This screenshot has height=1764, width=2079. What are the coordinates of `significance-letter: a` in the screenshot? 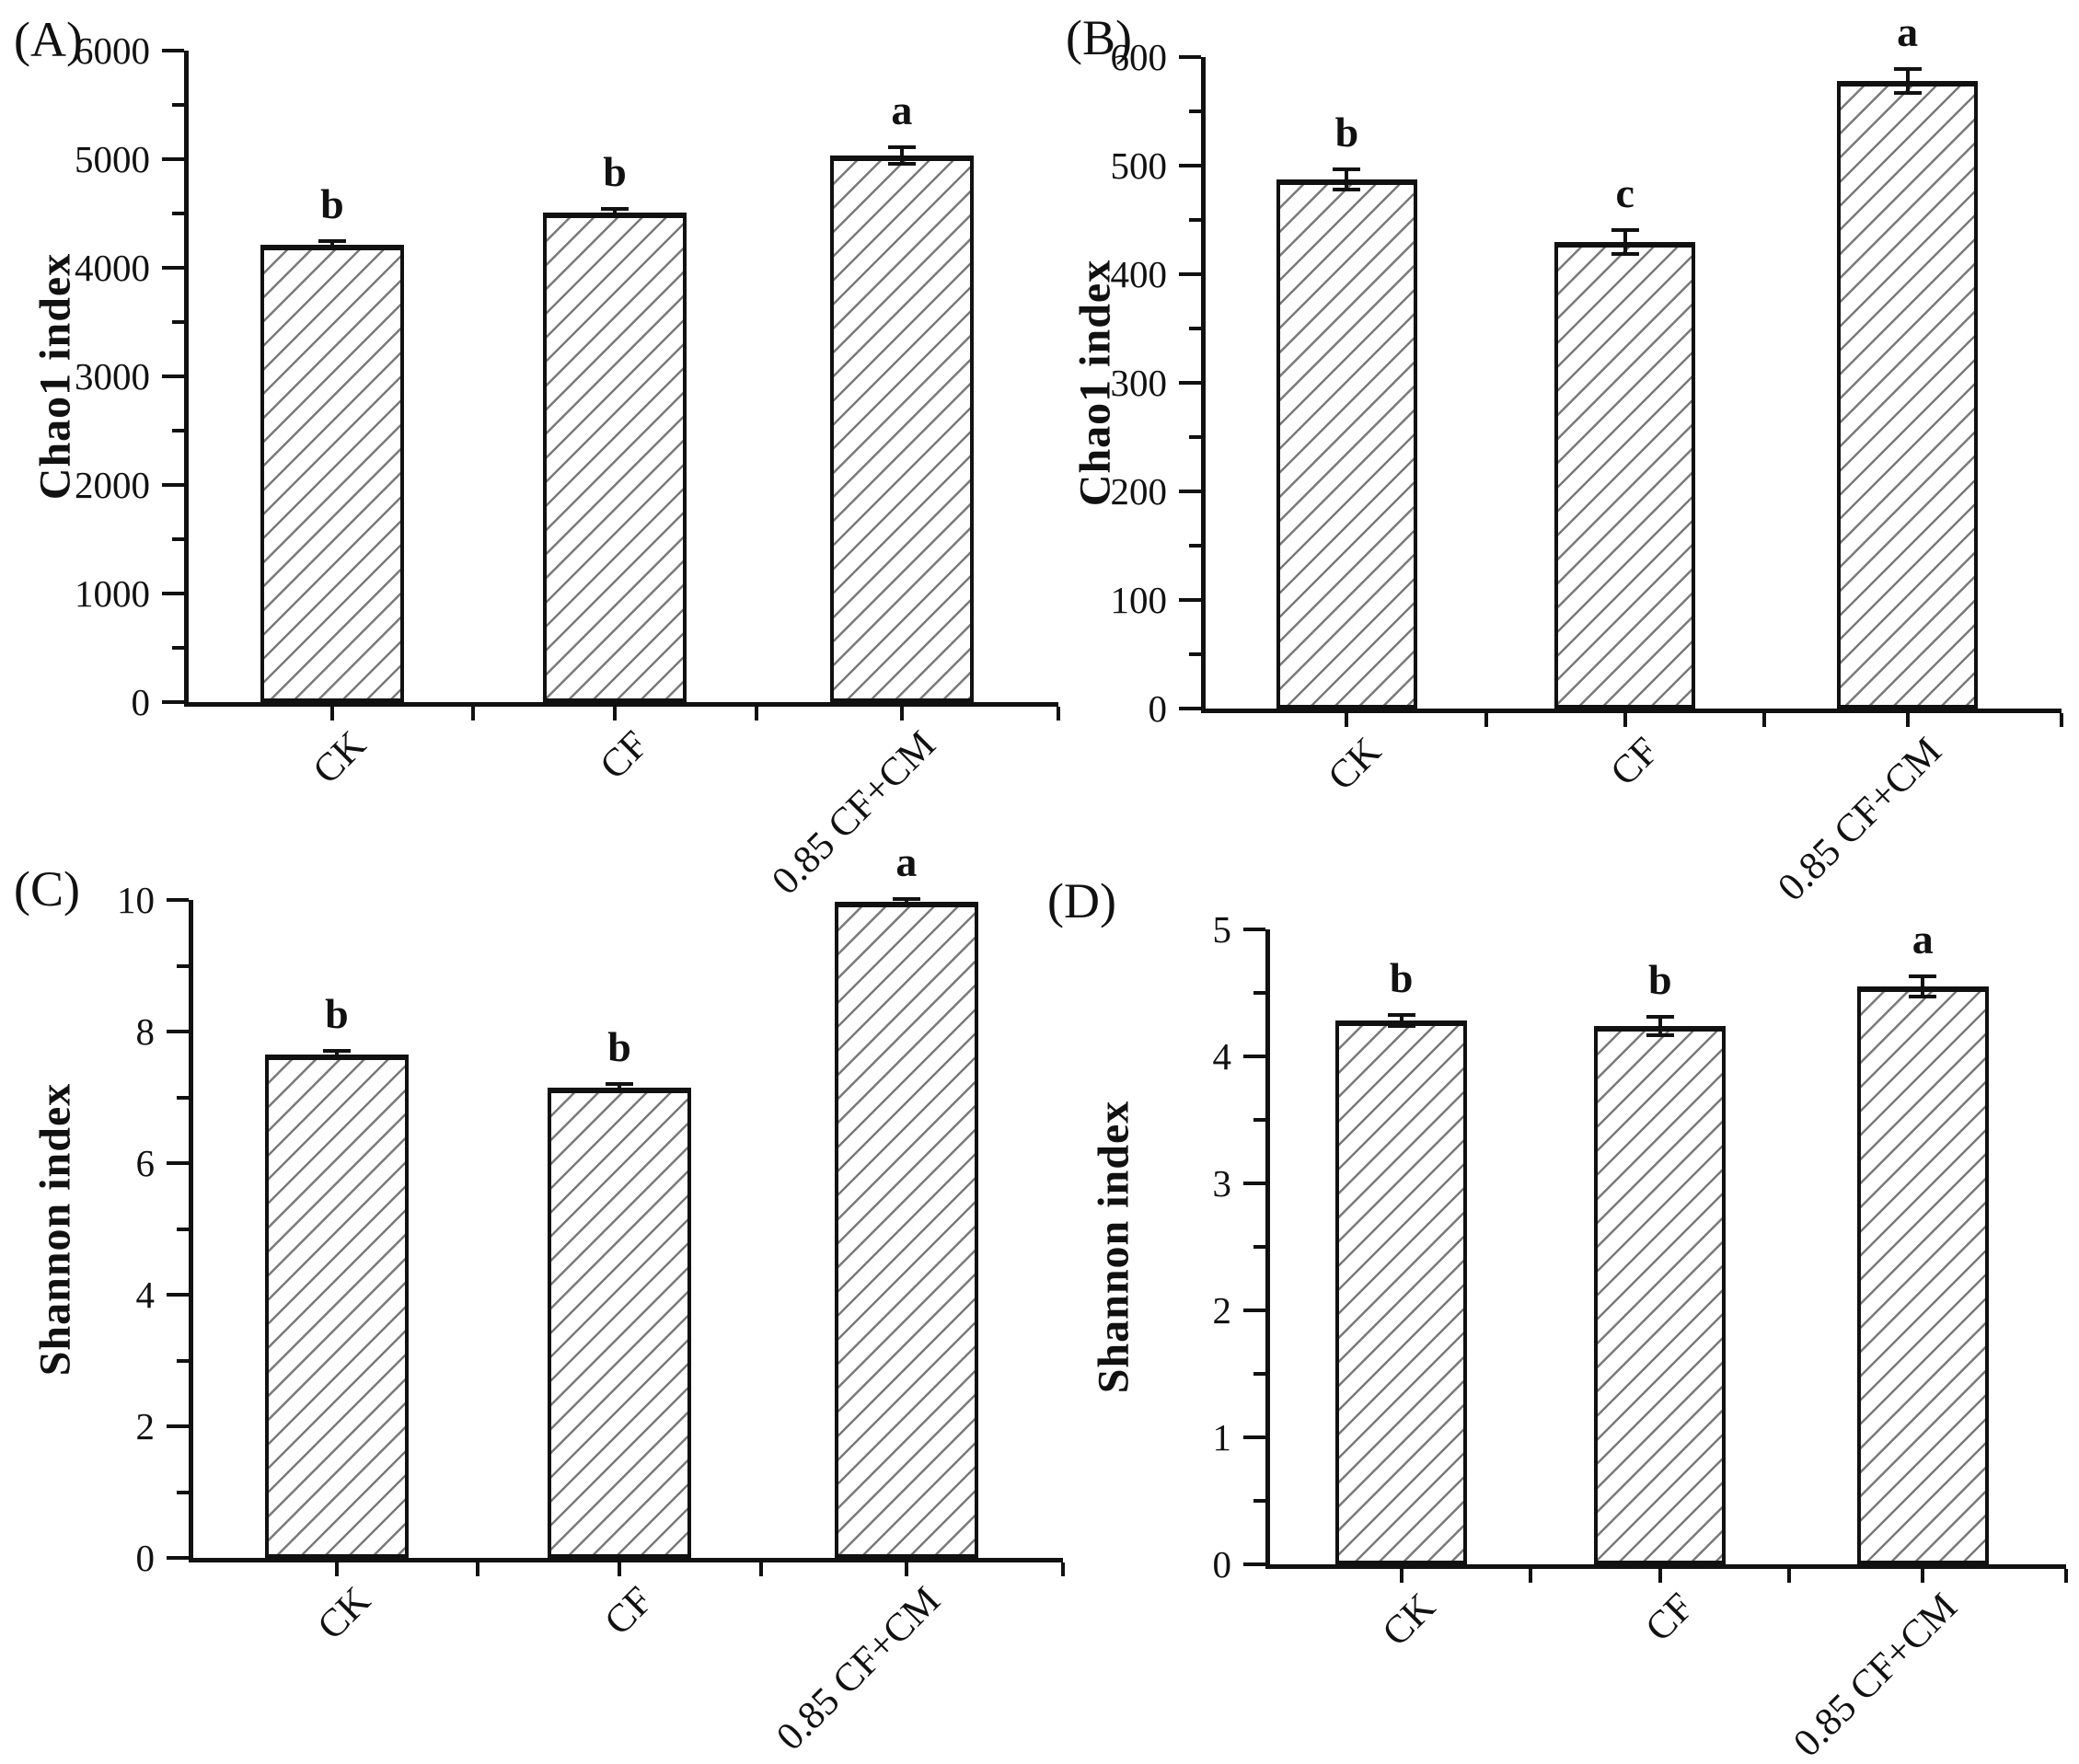 It's located at (1923, 939).